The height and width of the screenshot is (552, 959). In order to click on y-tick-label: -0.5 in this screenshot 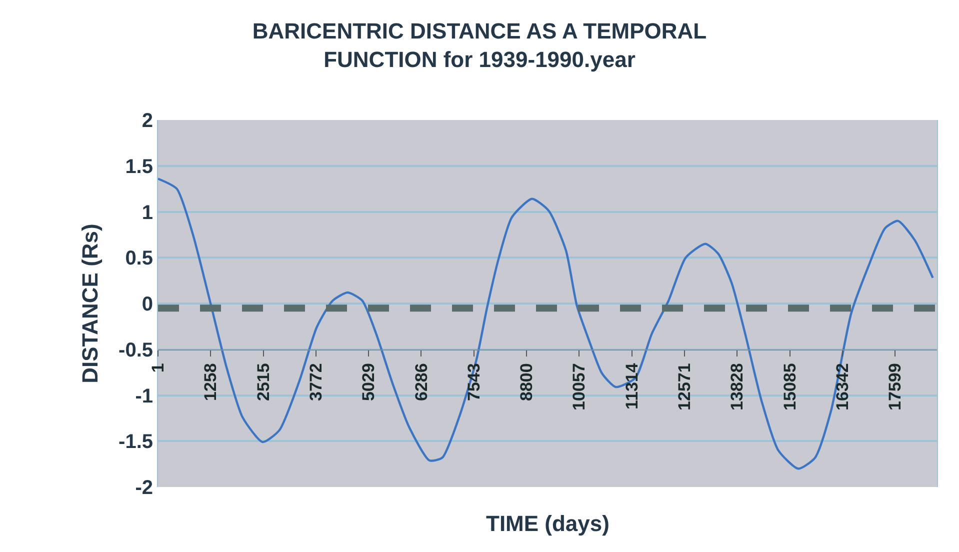, I will do `click(135, 350)`.